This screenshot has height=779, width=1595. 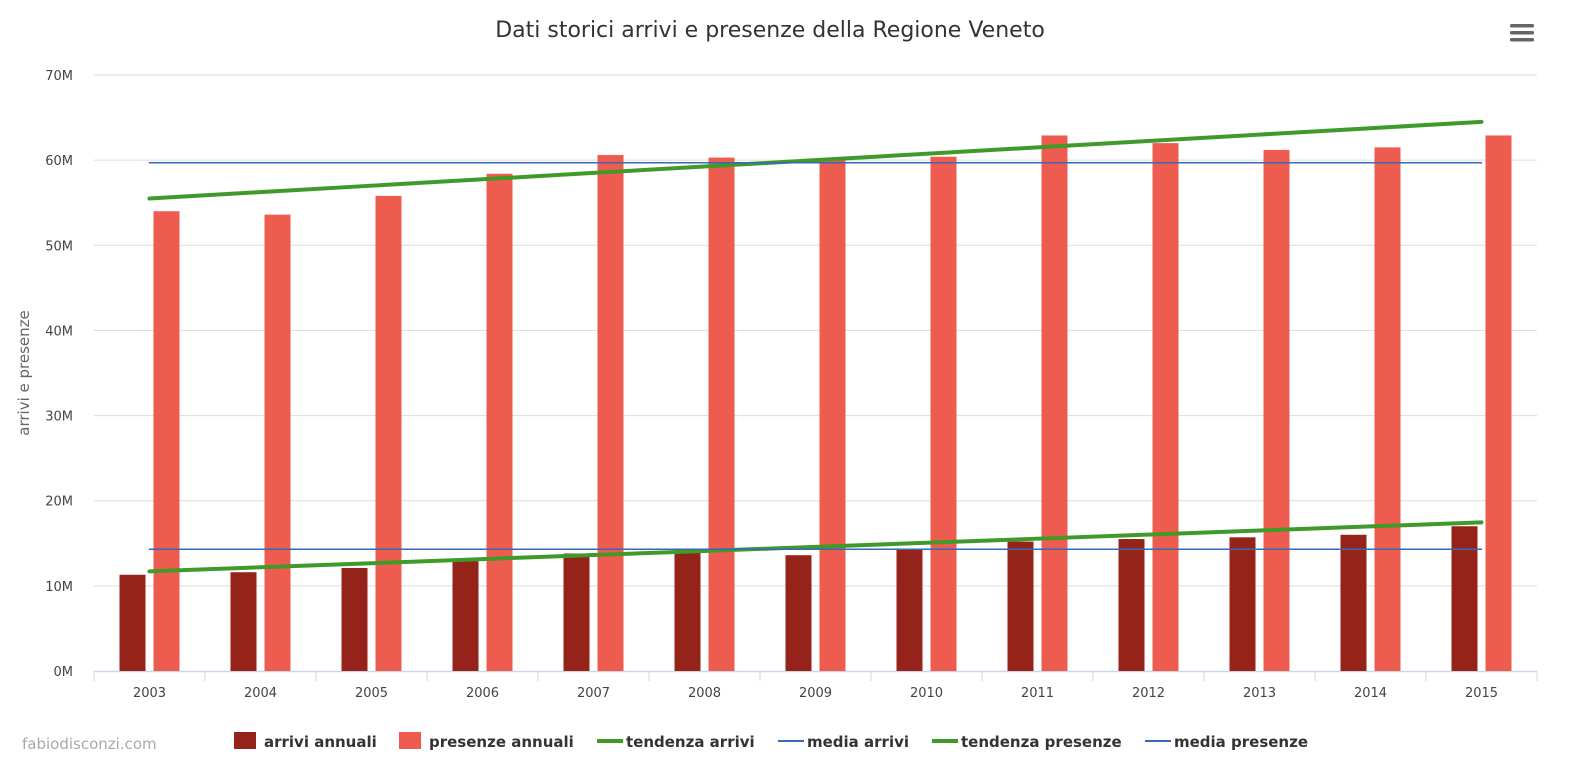 What do you see at coordinates (1148, 693) in the screenshot?
I see `x-tick-label: 2012` at bounding box center [1148, 693].